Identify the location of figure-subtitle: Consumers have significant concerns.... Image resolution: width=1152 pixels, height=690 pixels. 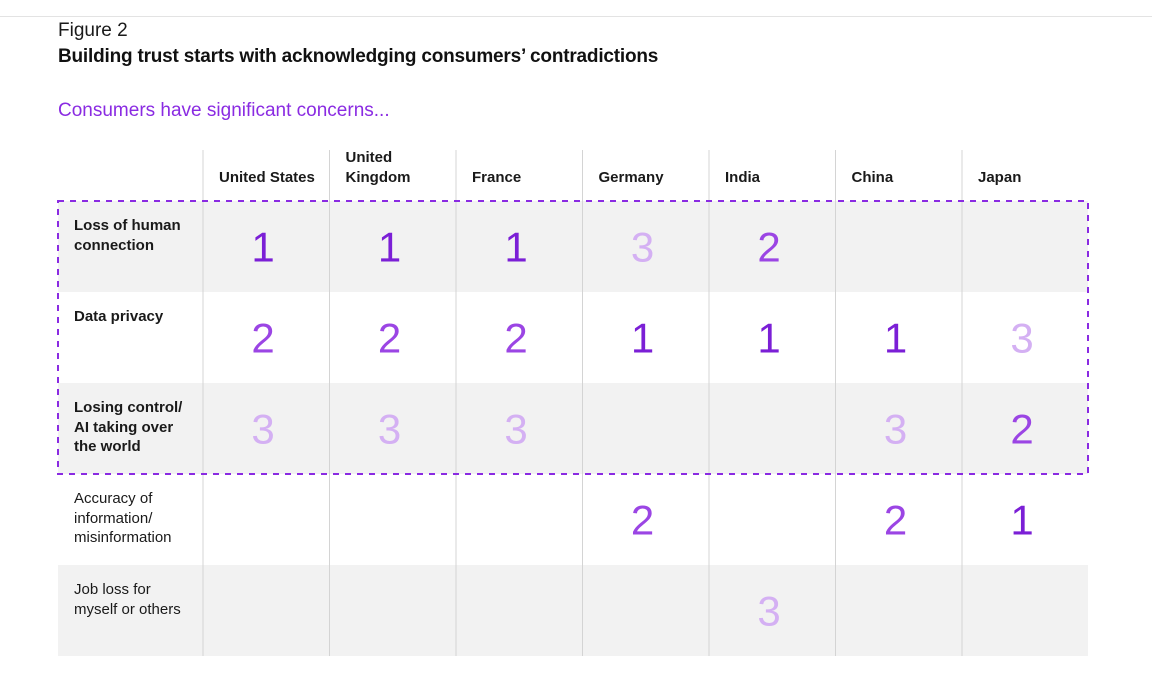
(224, 110).